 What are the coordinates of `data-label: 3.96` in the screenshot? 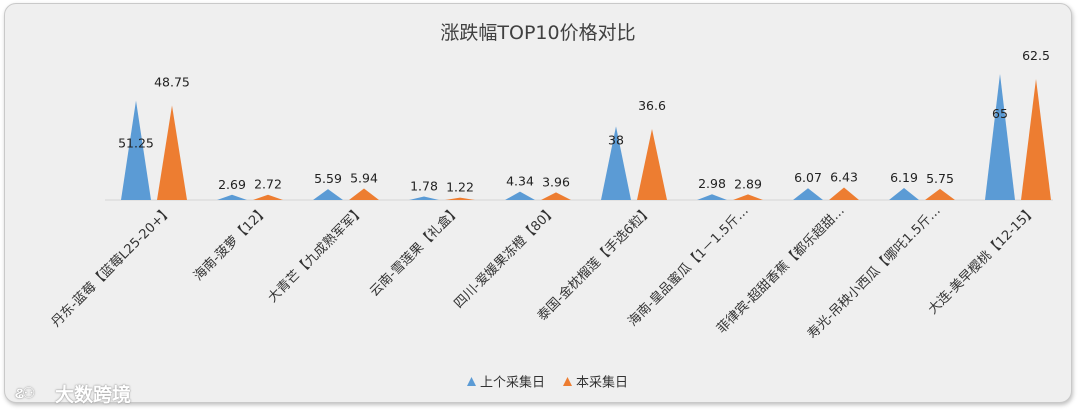 It's located at (556, 181).